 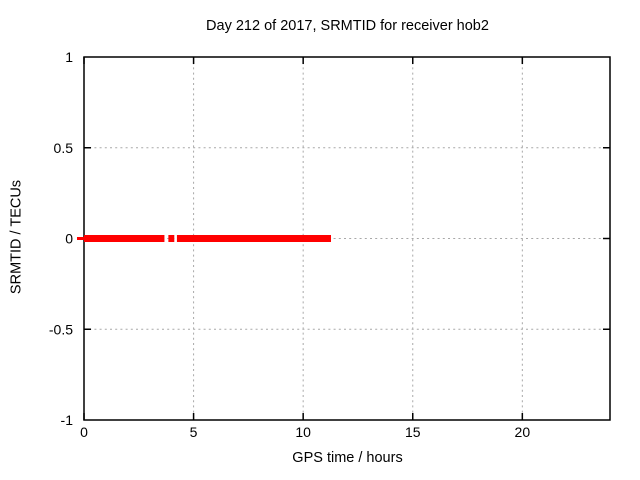 What do you see at coordinates (347, 458) in the screenshot?
I see `x-axis-label: GPS time / hours` at bounding box center [347, 458].